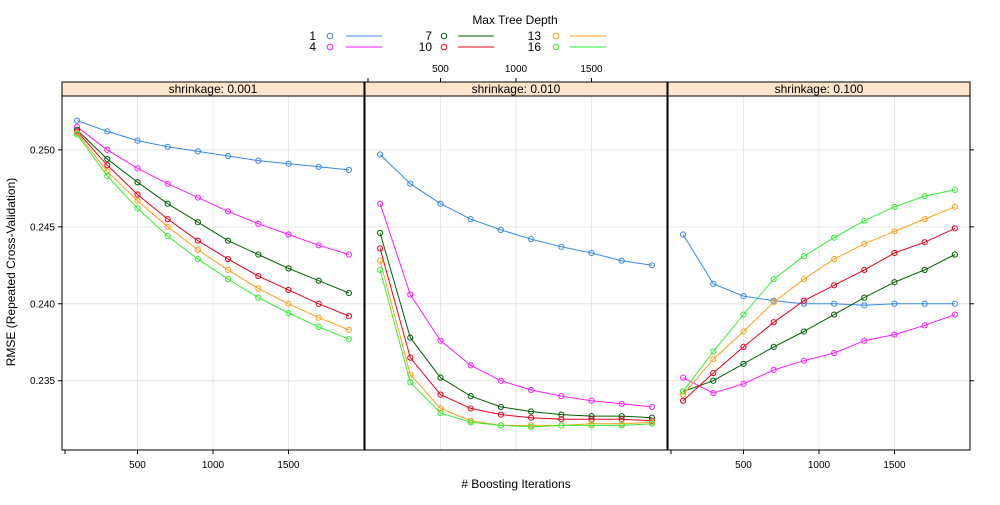 This screenshot has width=1000, height=505. I want to click on legend-entry: 4, so click(345, 47).